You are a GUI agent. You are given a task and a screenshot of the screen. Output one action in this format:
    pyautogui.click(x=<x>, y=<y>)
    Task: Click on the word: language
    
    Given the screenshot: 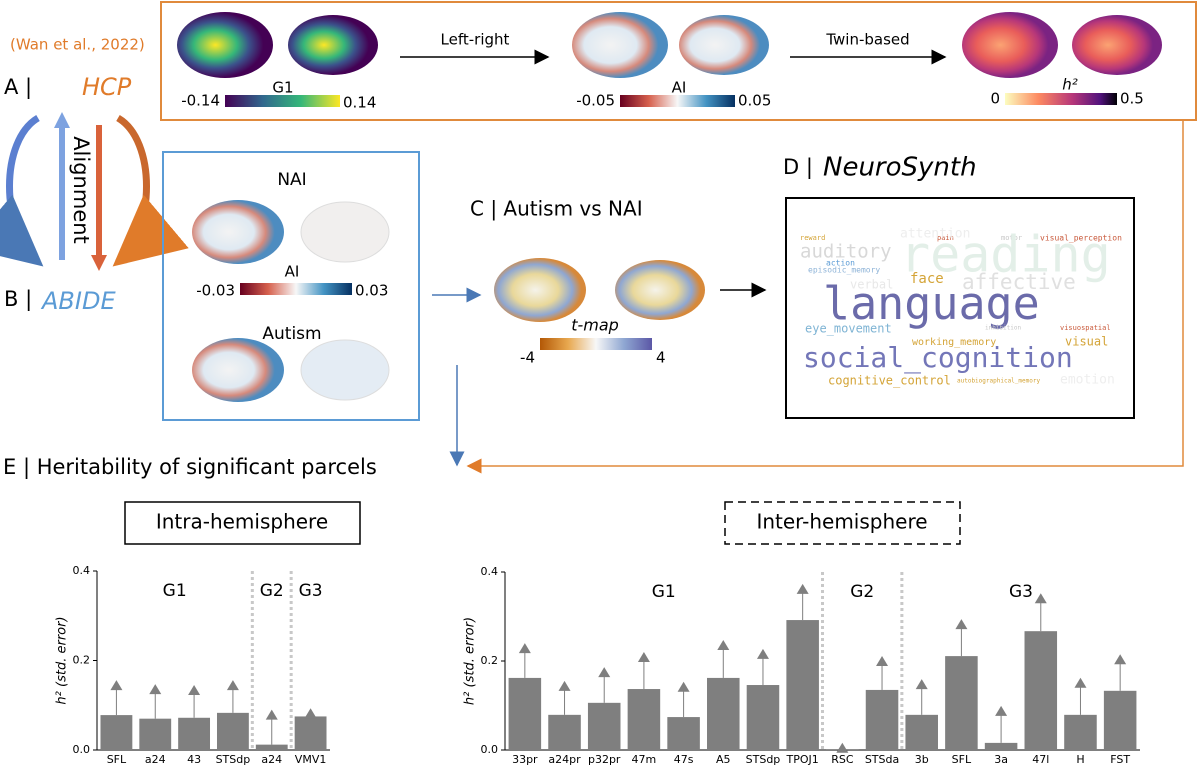 What is the action you would take?
    pyautogui.click(x=931, y=303)
    